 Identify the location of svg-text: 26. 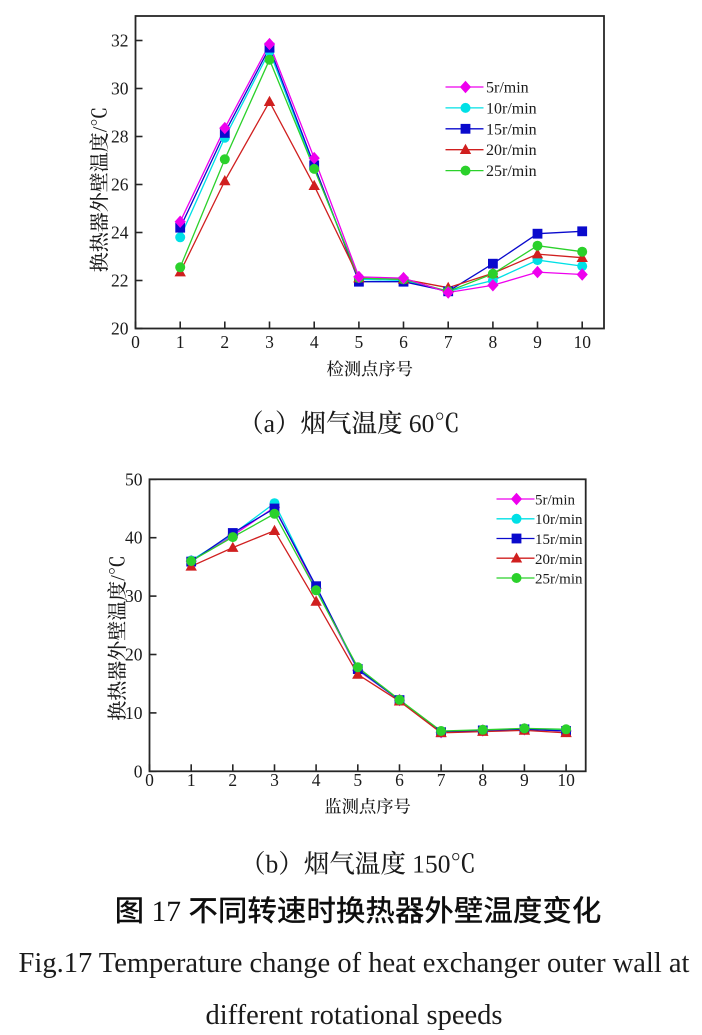
(120, 185).